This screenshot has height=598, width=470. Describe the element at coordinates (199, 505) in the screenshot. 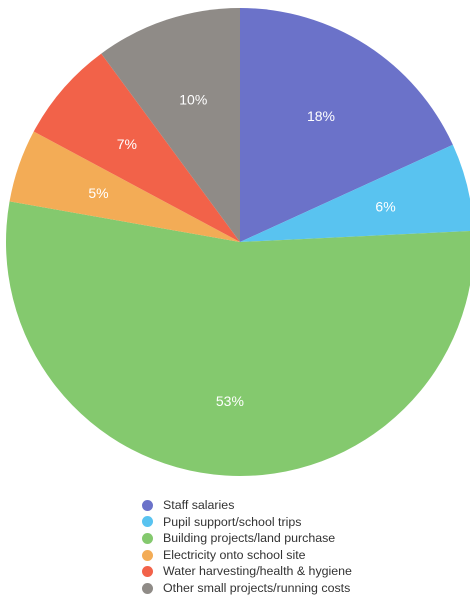

I see `legend-label-0: Staff salaries` at that location.